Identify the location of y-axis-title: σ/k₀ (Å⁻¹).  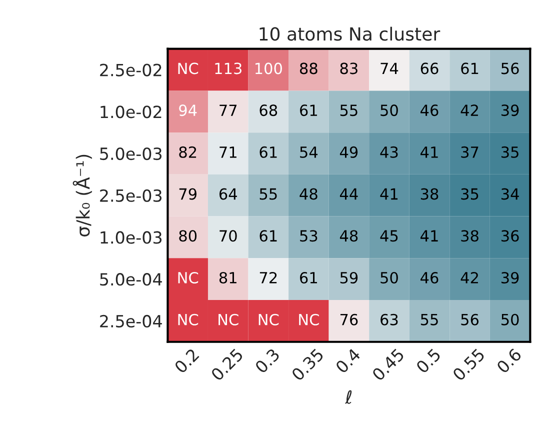
(82, 195).